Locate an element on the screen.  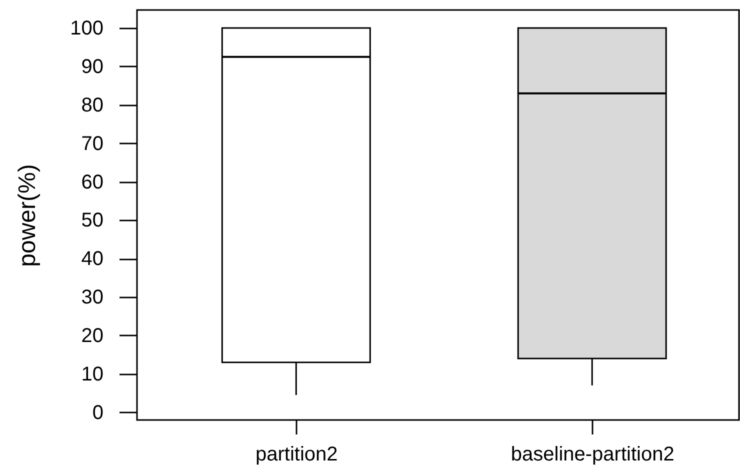
y-tick-label: 70 is located at coordinates (92, 143).